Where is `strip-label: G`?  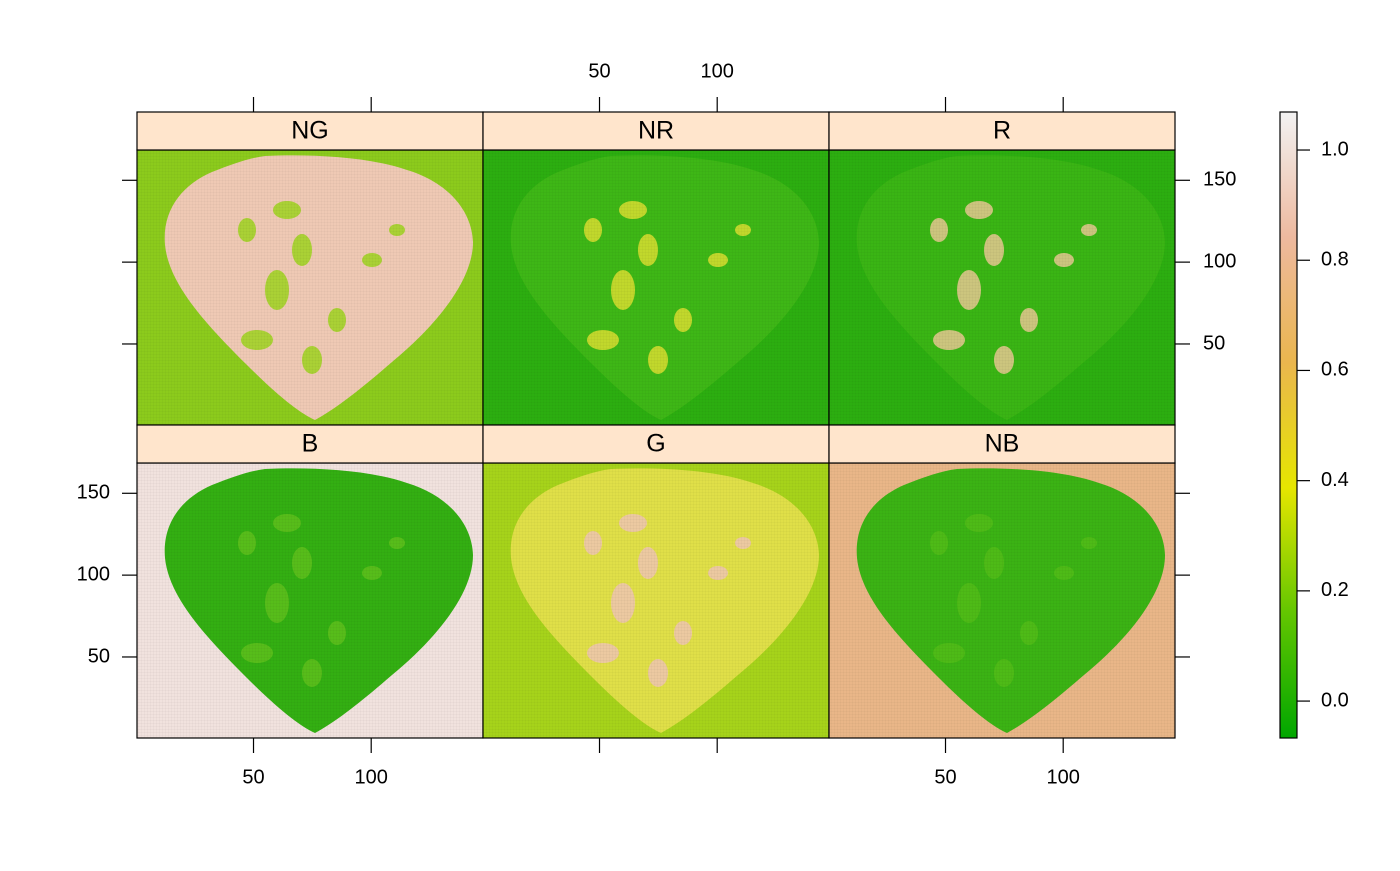 strip-label: G is located at coordinates (655, 444).